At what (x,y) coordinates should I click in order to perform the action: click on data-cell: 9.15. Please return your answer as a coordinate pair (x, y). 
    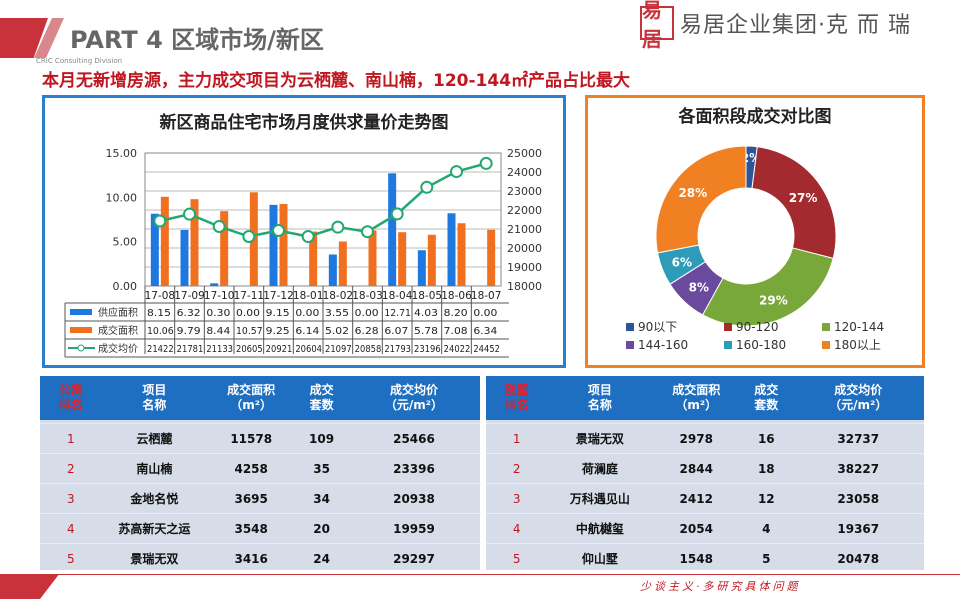
    Looking at the image, I should click on (278, 313).